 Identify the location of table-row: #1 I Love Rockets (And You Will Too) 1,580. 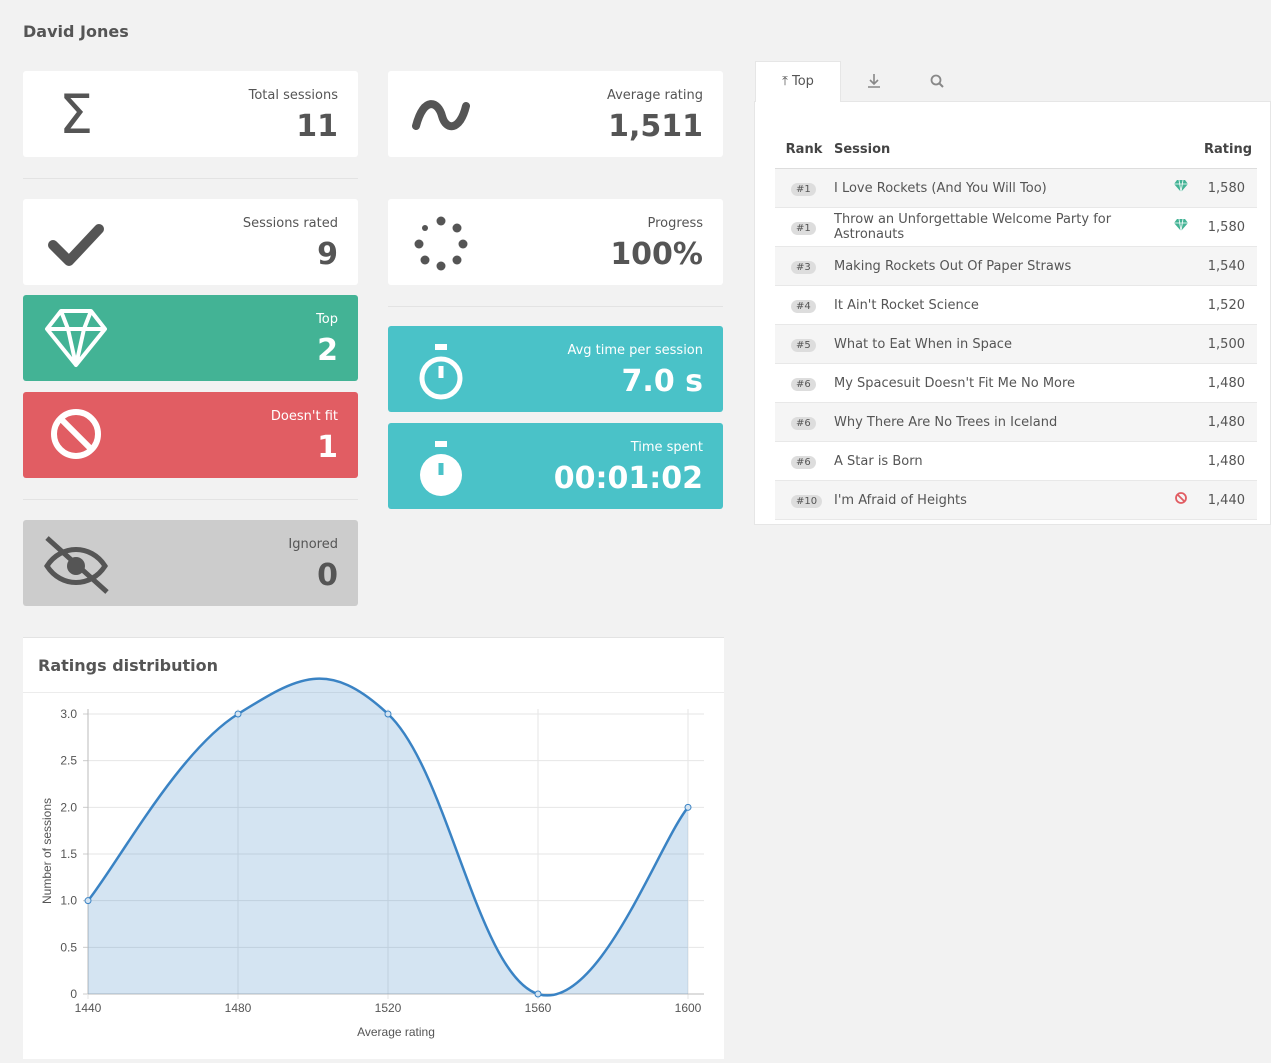
(1016, 188).